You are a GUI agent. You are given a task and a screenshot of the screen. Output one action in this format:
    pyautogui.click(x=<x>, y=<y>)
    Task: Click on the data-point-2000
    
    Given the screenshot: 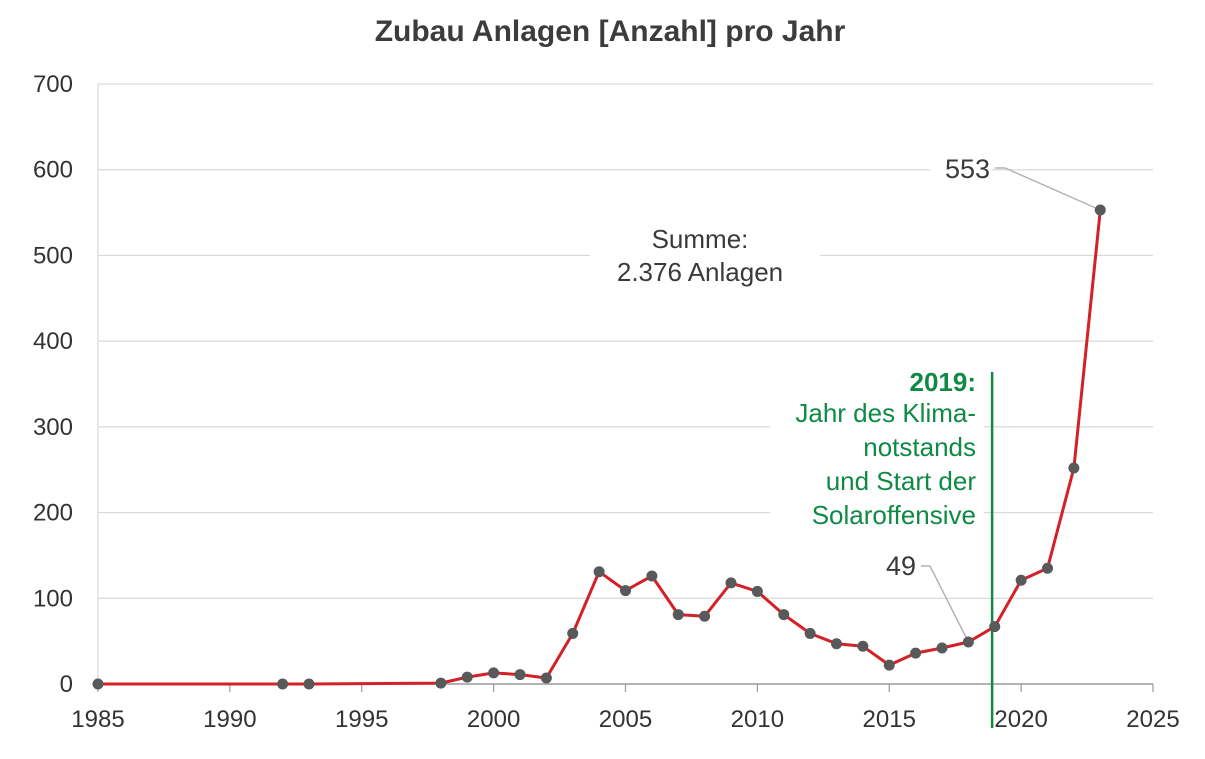 What is the action you would take?
    pyautogui.click(x=494, y=673)
    